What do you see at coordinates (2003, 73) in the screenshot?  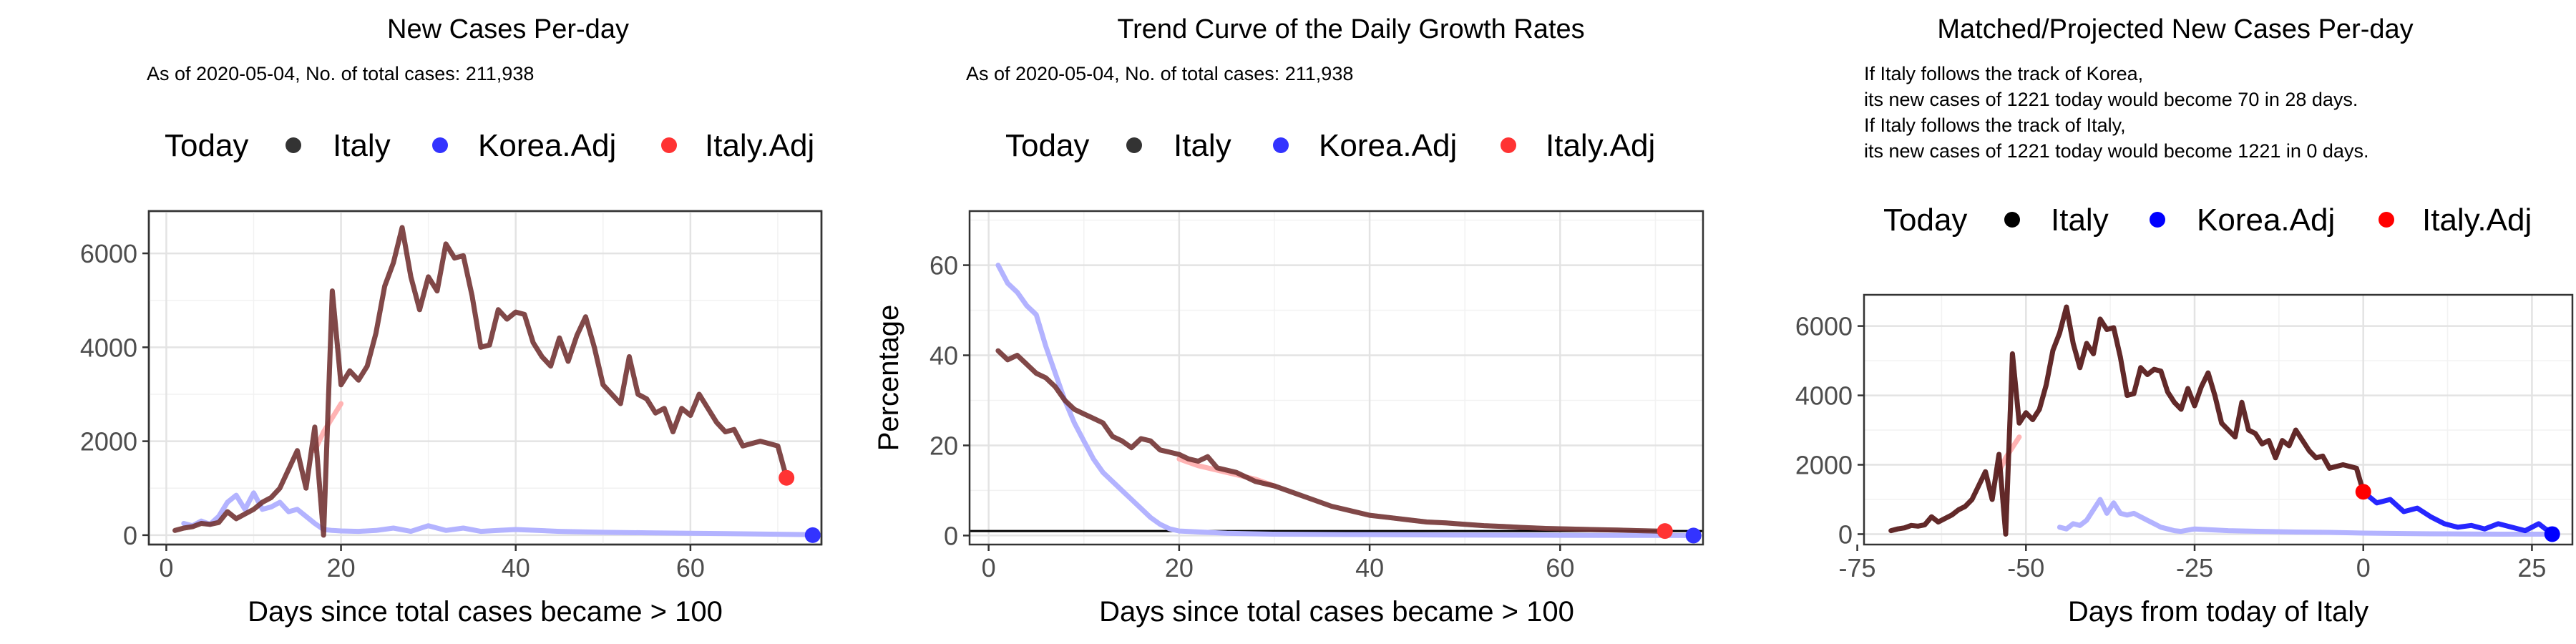 I see `annotation-line-1: If Italy follows the track of Korea,` at bounding box center [2003, 73].